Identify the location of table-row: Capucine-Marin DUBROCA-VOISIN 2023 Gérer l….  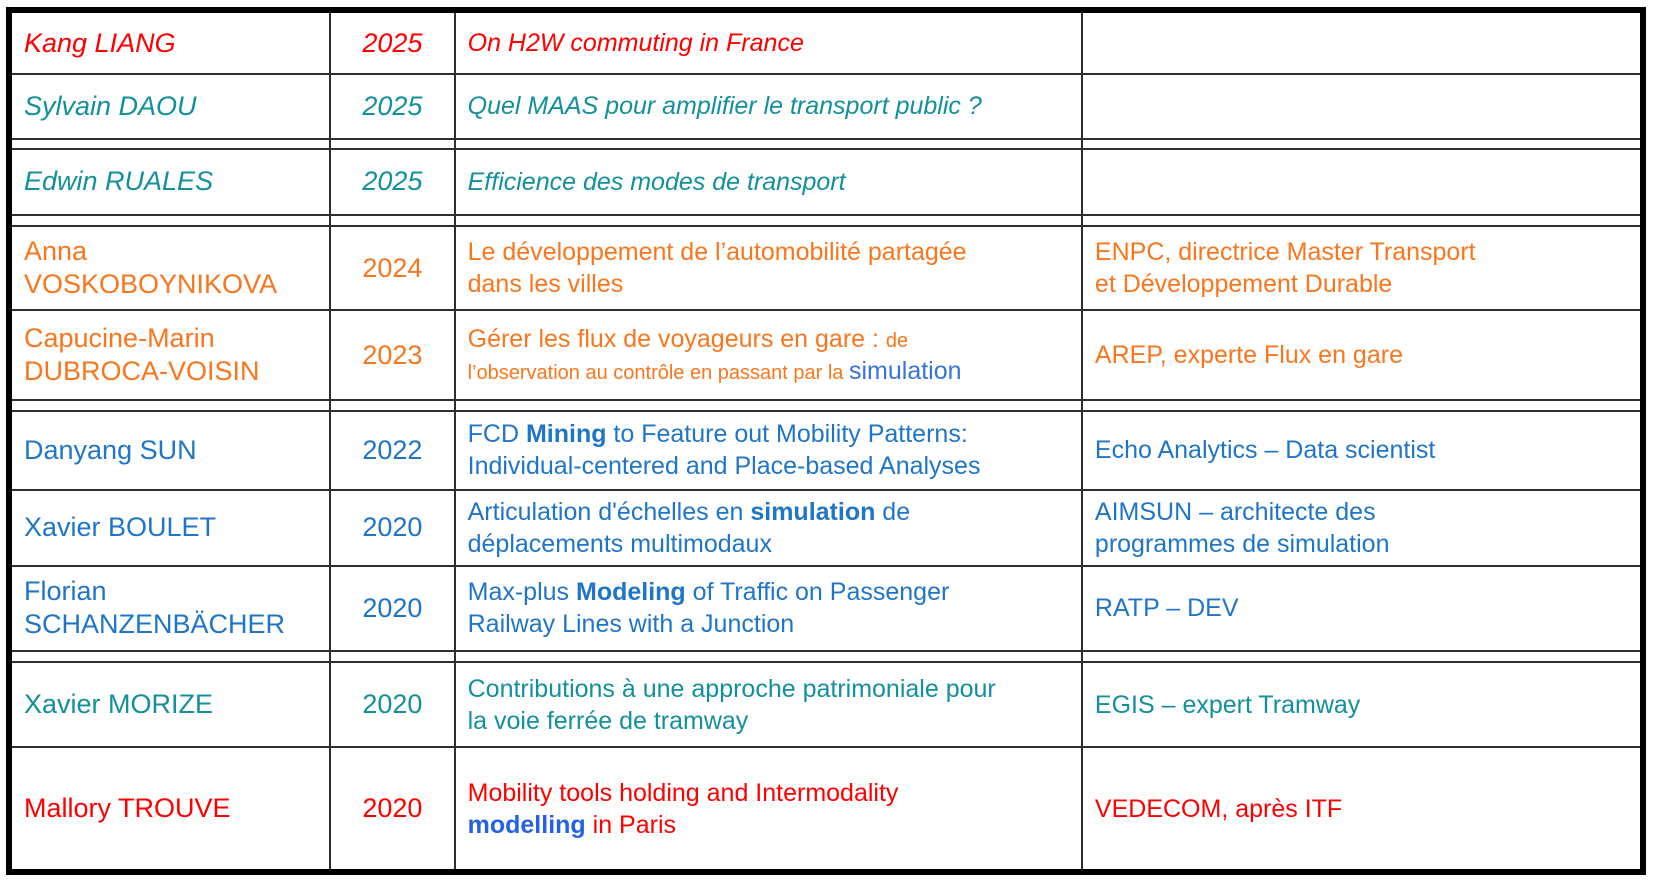
(826, 355).